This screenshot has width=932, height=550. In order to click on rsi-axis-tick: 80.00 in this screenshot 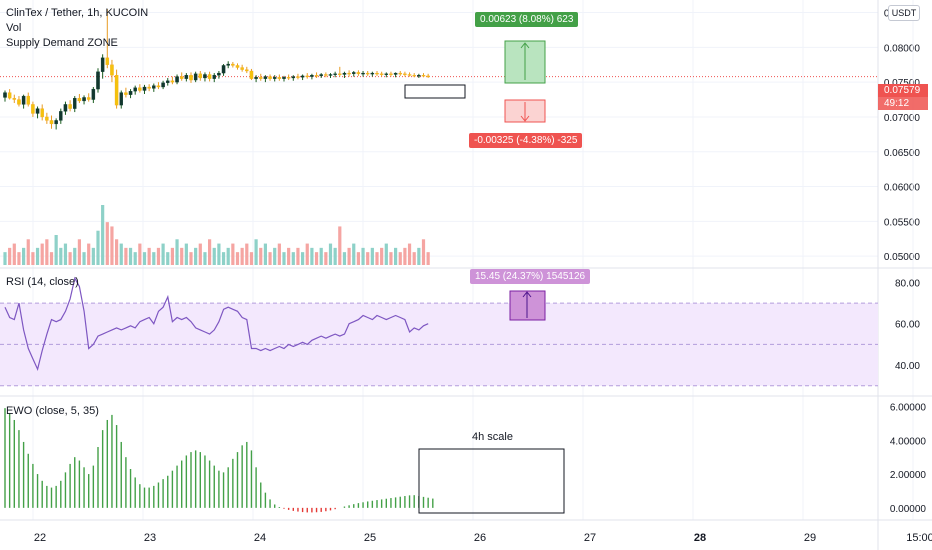, I will do `click(907, 283)`.